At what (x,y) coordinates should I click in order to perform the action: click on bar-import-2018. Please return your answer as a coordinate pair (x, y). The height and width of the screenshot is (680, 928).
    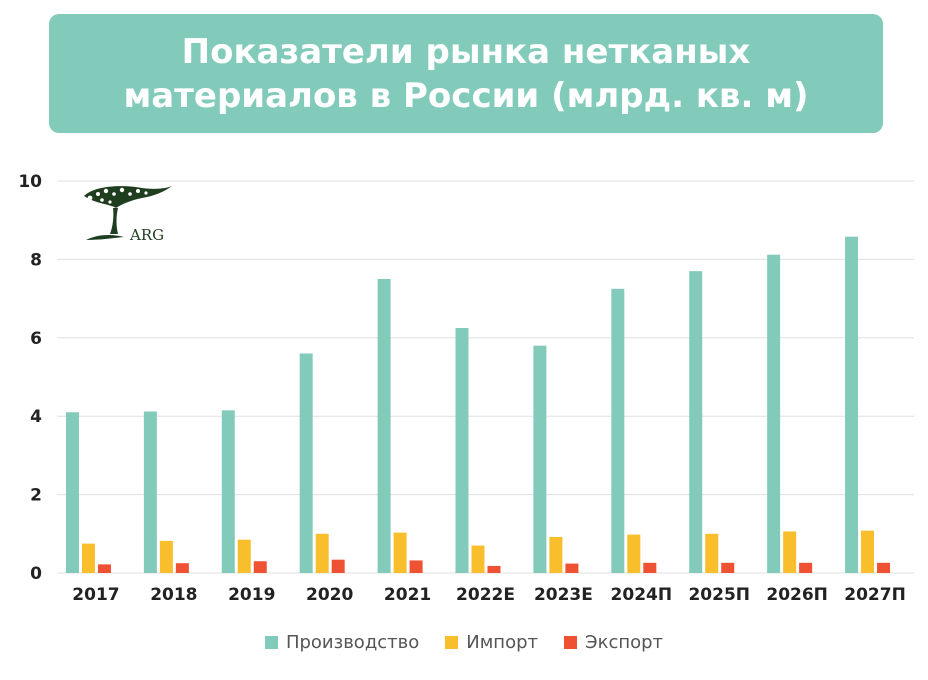
    Looking at the image, I should click on (166, 556).